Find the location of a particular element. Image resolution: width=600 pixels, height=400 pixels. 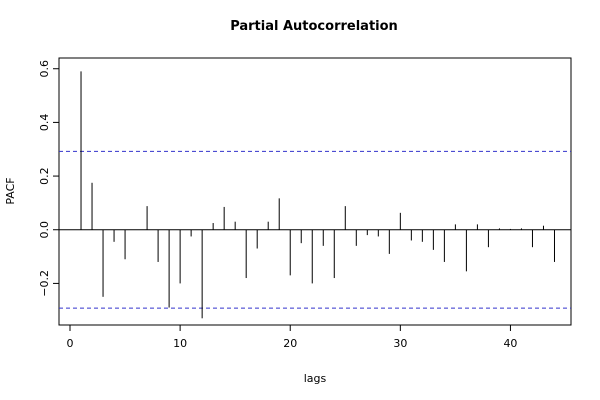

x-tick-label: 10 is located at coordinates (180, 343).